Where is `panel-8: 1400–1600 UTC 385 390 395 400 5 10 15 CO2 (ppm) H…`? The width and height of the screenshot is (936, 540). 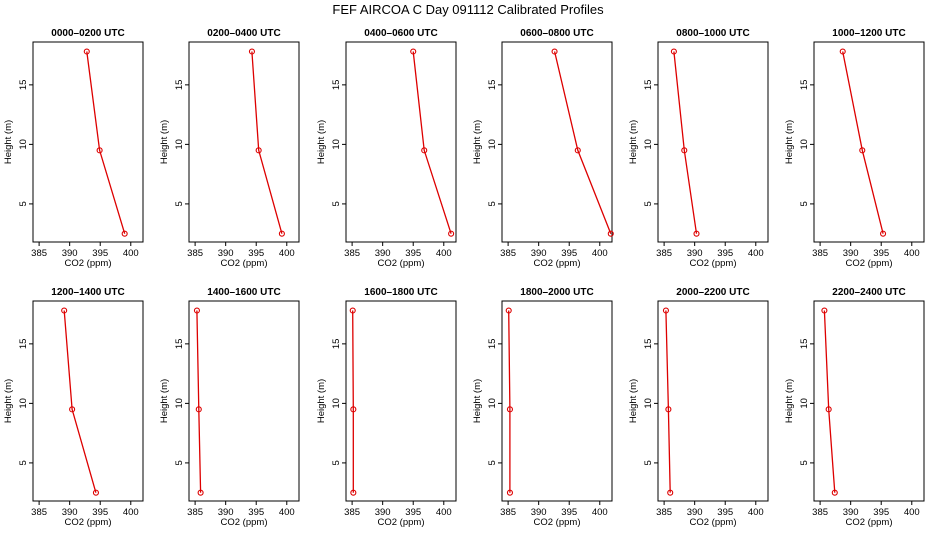
panel-8: 1400–1600 UTC 385 390 395 400 5 10 15 CO2 (ppm) H… is located at coordinates (229, 407).